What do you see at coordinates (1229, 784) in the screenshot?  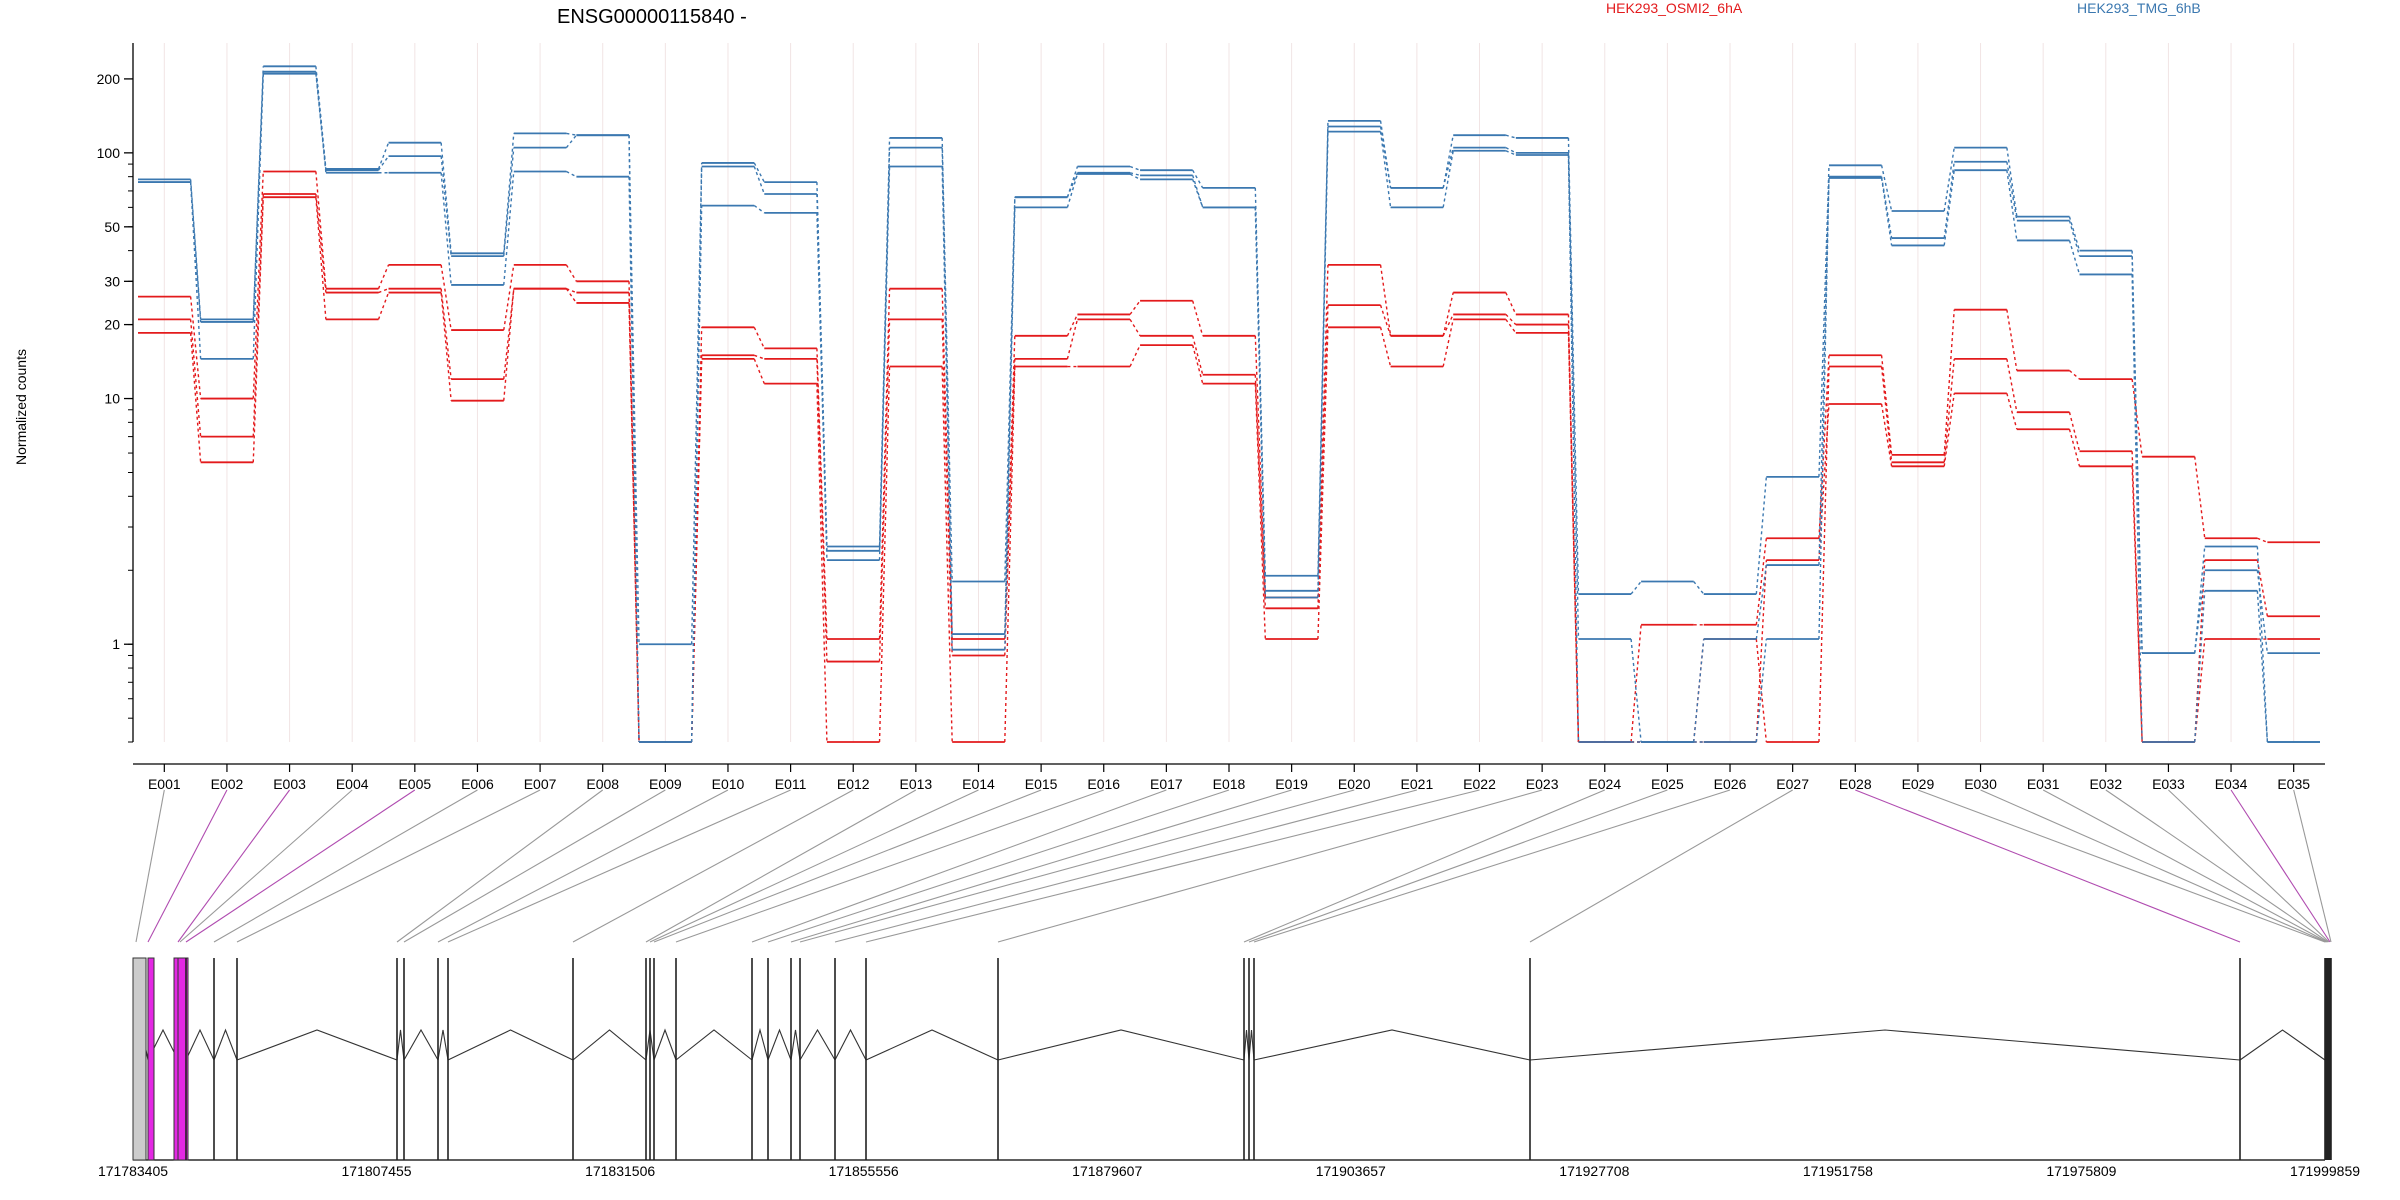 I see `x-tick-label-E018: E018` at bounding box center [1229, 784].